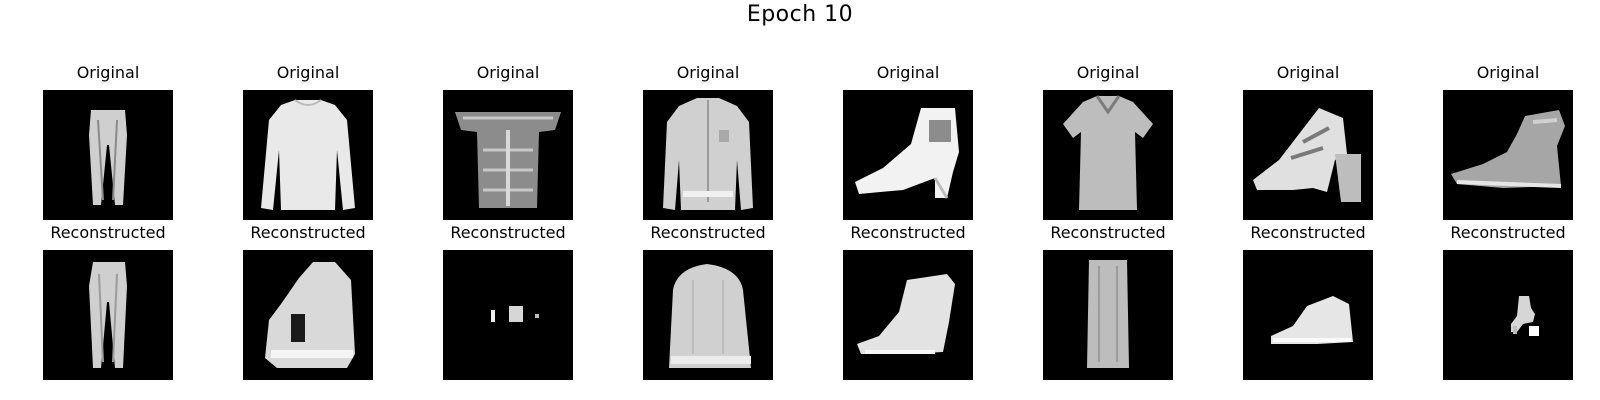 The width and height of the screenshot is (1600, 400). I want to click on reconstructed-label-5: Reconstructed, so click(908, 232).